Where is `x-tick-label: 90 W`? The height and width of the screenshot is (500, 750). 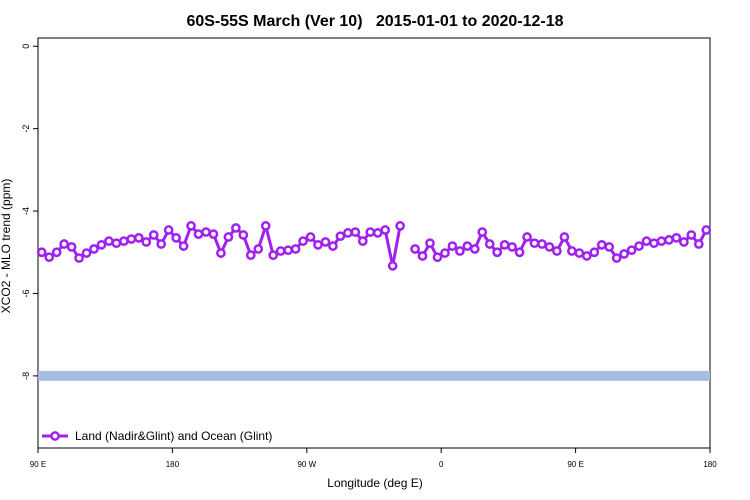
x-tick-label: 90 W is located at coordinates (306, 464).